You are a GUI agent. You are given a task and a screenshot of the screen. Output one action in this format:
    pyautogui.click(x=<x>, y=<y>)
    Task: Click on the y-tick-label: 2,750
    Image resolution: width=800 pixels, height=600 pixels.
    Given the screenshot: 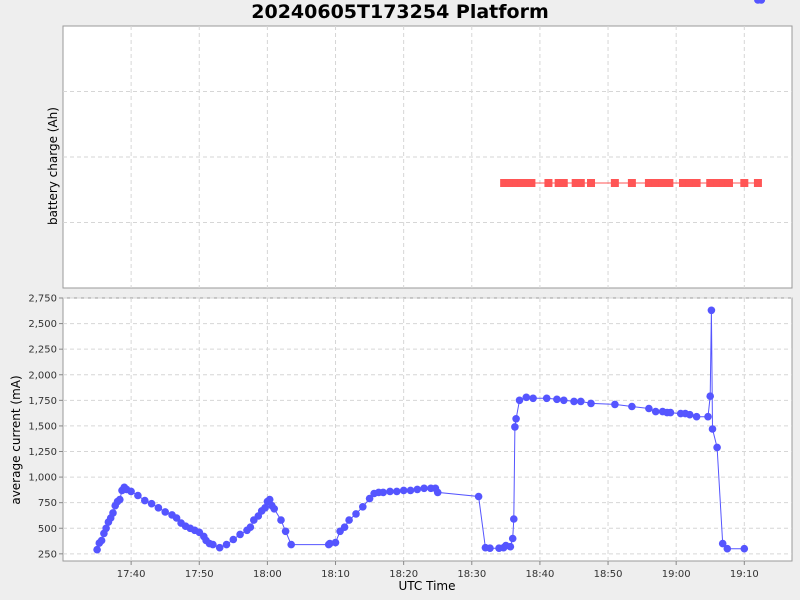 What is the action you would take?
    pyautogui.click(x=42, y=299)
    